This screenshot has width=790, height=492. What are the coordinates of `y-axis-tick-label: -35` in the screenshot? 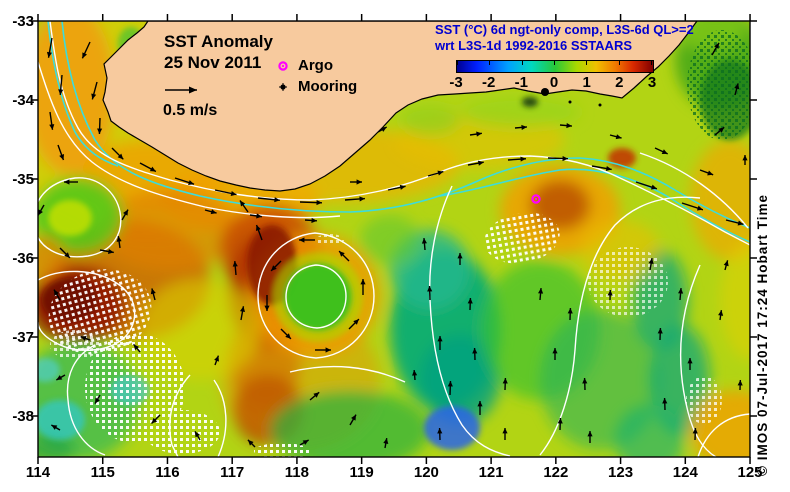 It's located at (23, 179).